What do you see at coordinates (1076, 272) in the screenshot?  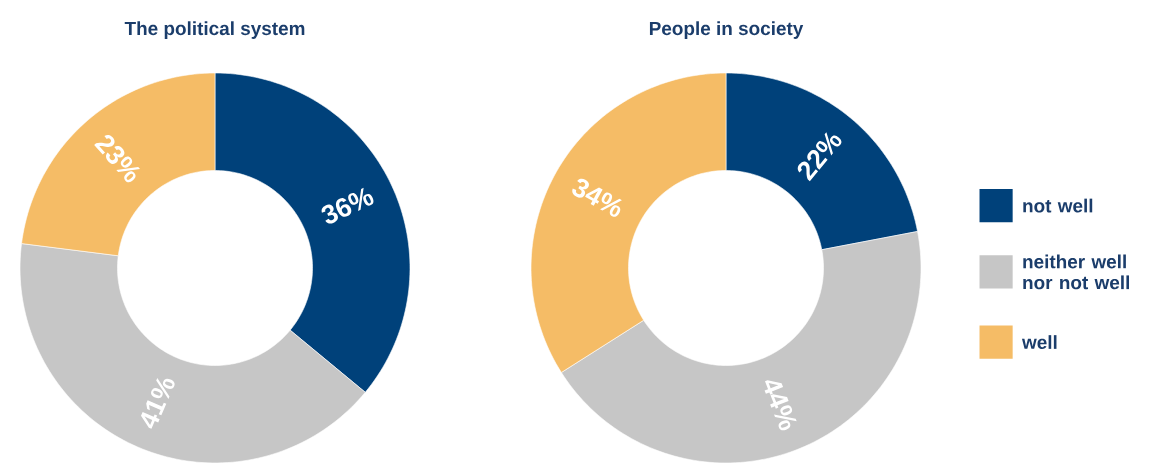 I see `legend-label: neither well nor not well` at bounding box center [1076, 272].